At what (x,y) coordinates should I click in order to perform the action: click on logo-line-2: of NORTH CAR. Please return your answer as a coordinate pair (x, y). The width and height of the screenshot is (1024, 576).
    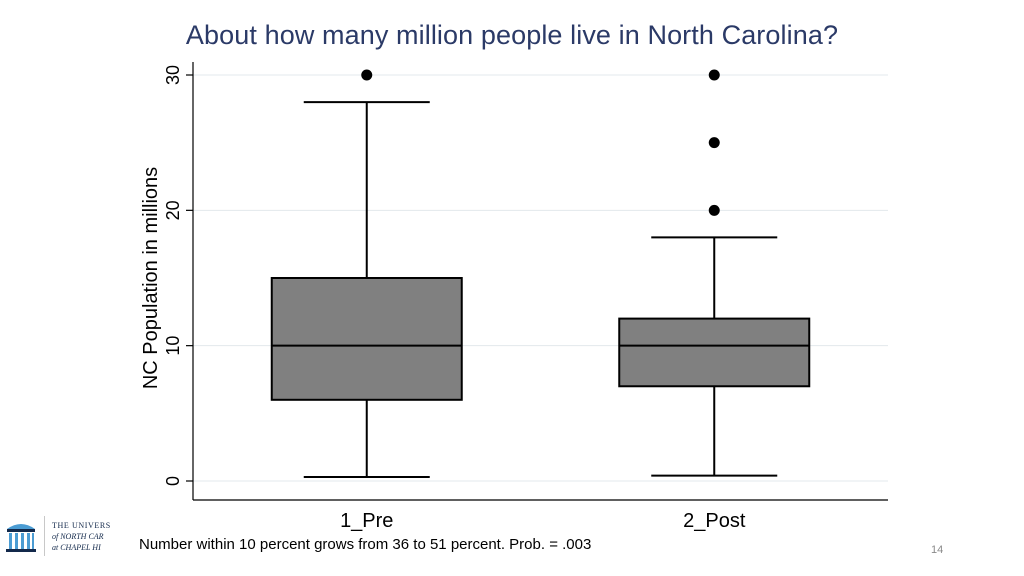
    Looking at the image, I should click on (78, 536).